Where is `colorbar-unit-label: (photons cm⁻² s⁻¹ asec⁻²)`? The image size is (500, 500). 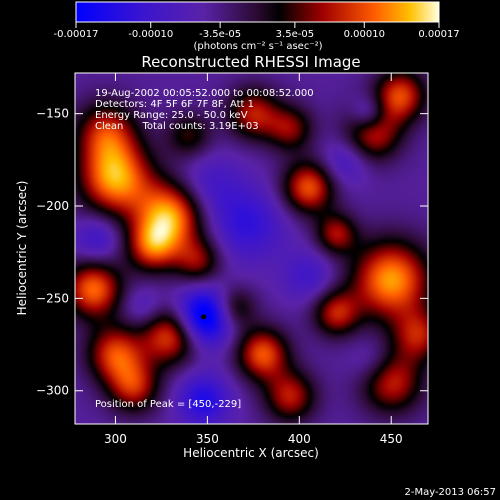 colorbar-unit-label: (photons cm⁻² s⁻¹ asec⁻²) is located at coordinates (257, 46).